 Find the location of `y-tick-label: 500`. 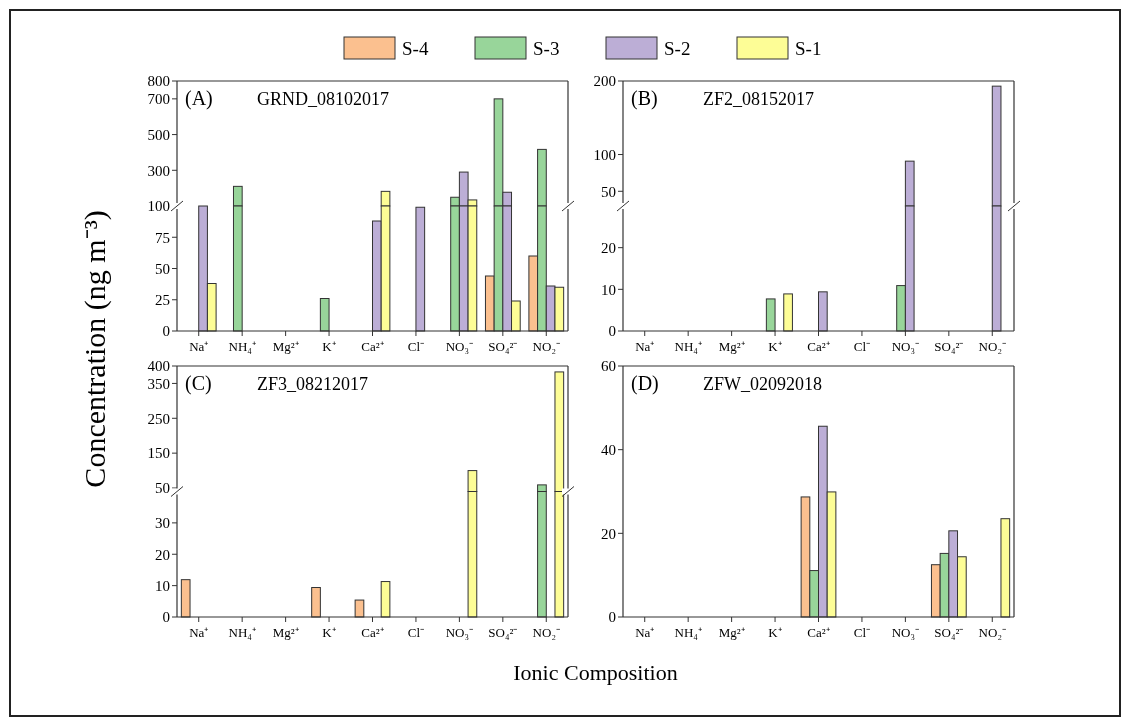

y-tick-label: 500 is located at coordinates (158, 134).